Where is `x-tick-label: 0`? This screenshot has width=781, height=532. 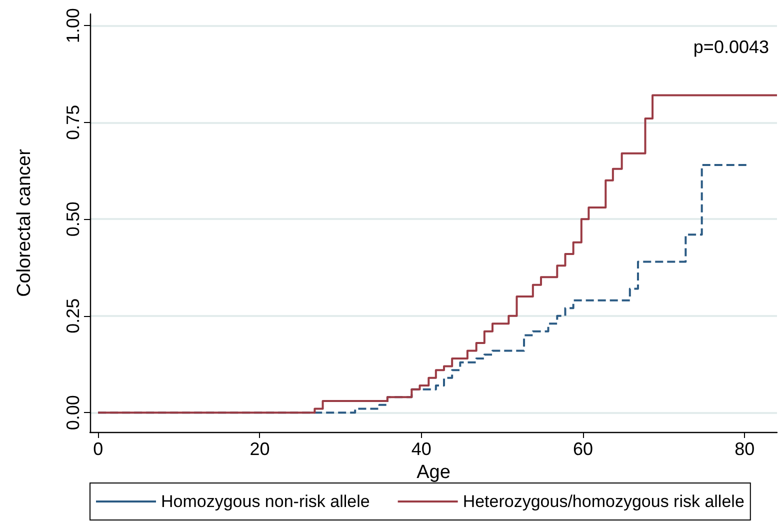
x-tick-label: 0 is located at coordinates (98, 449).